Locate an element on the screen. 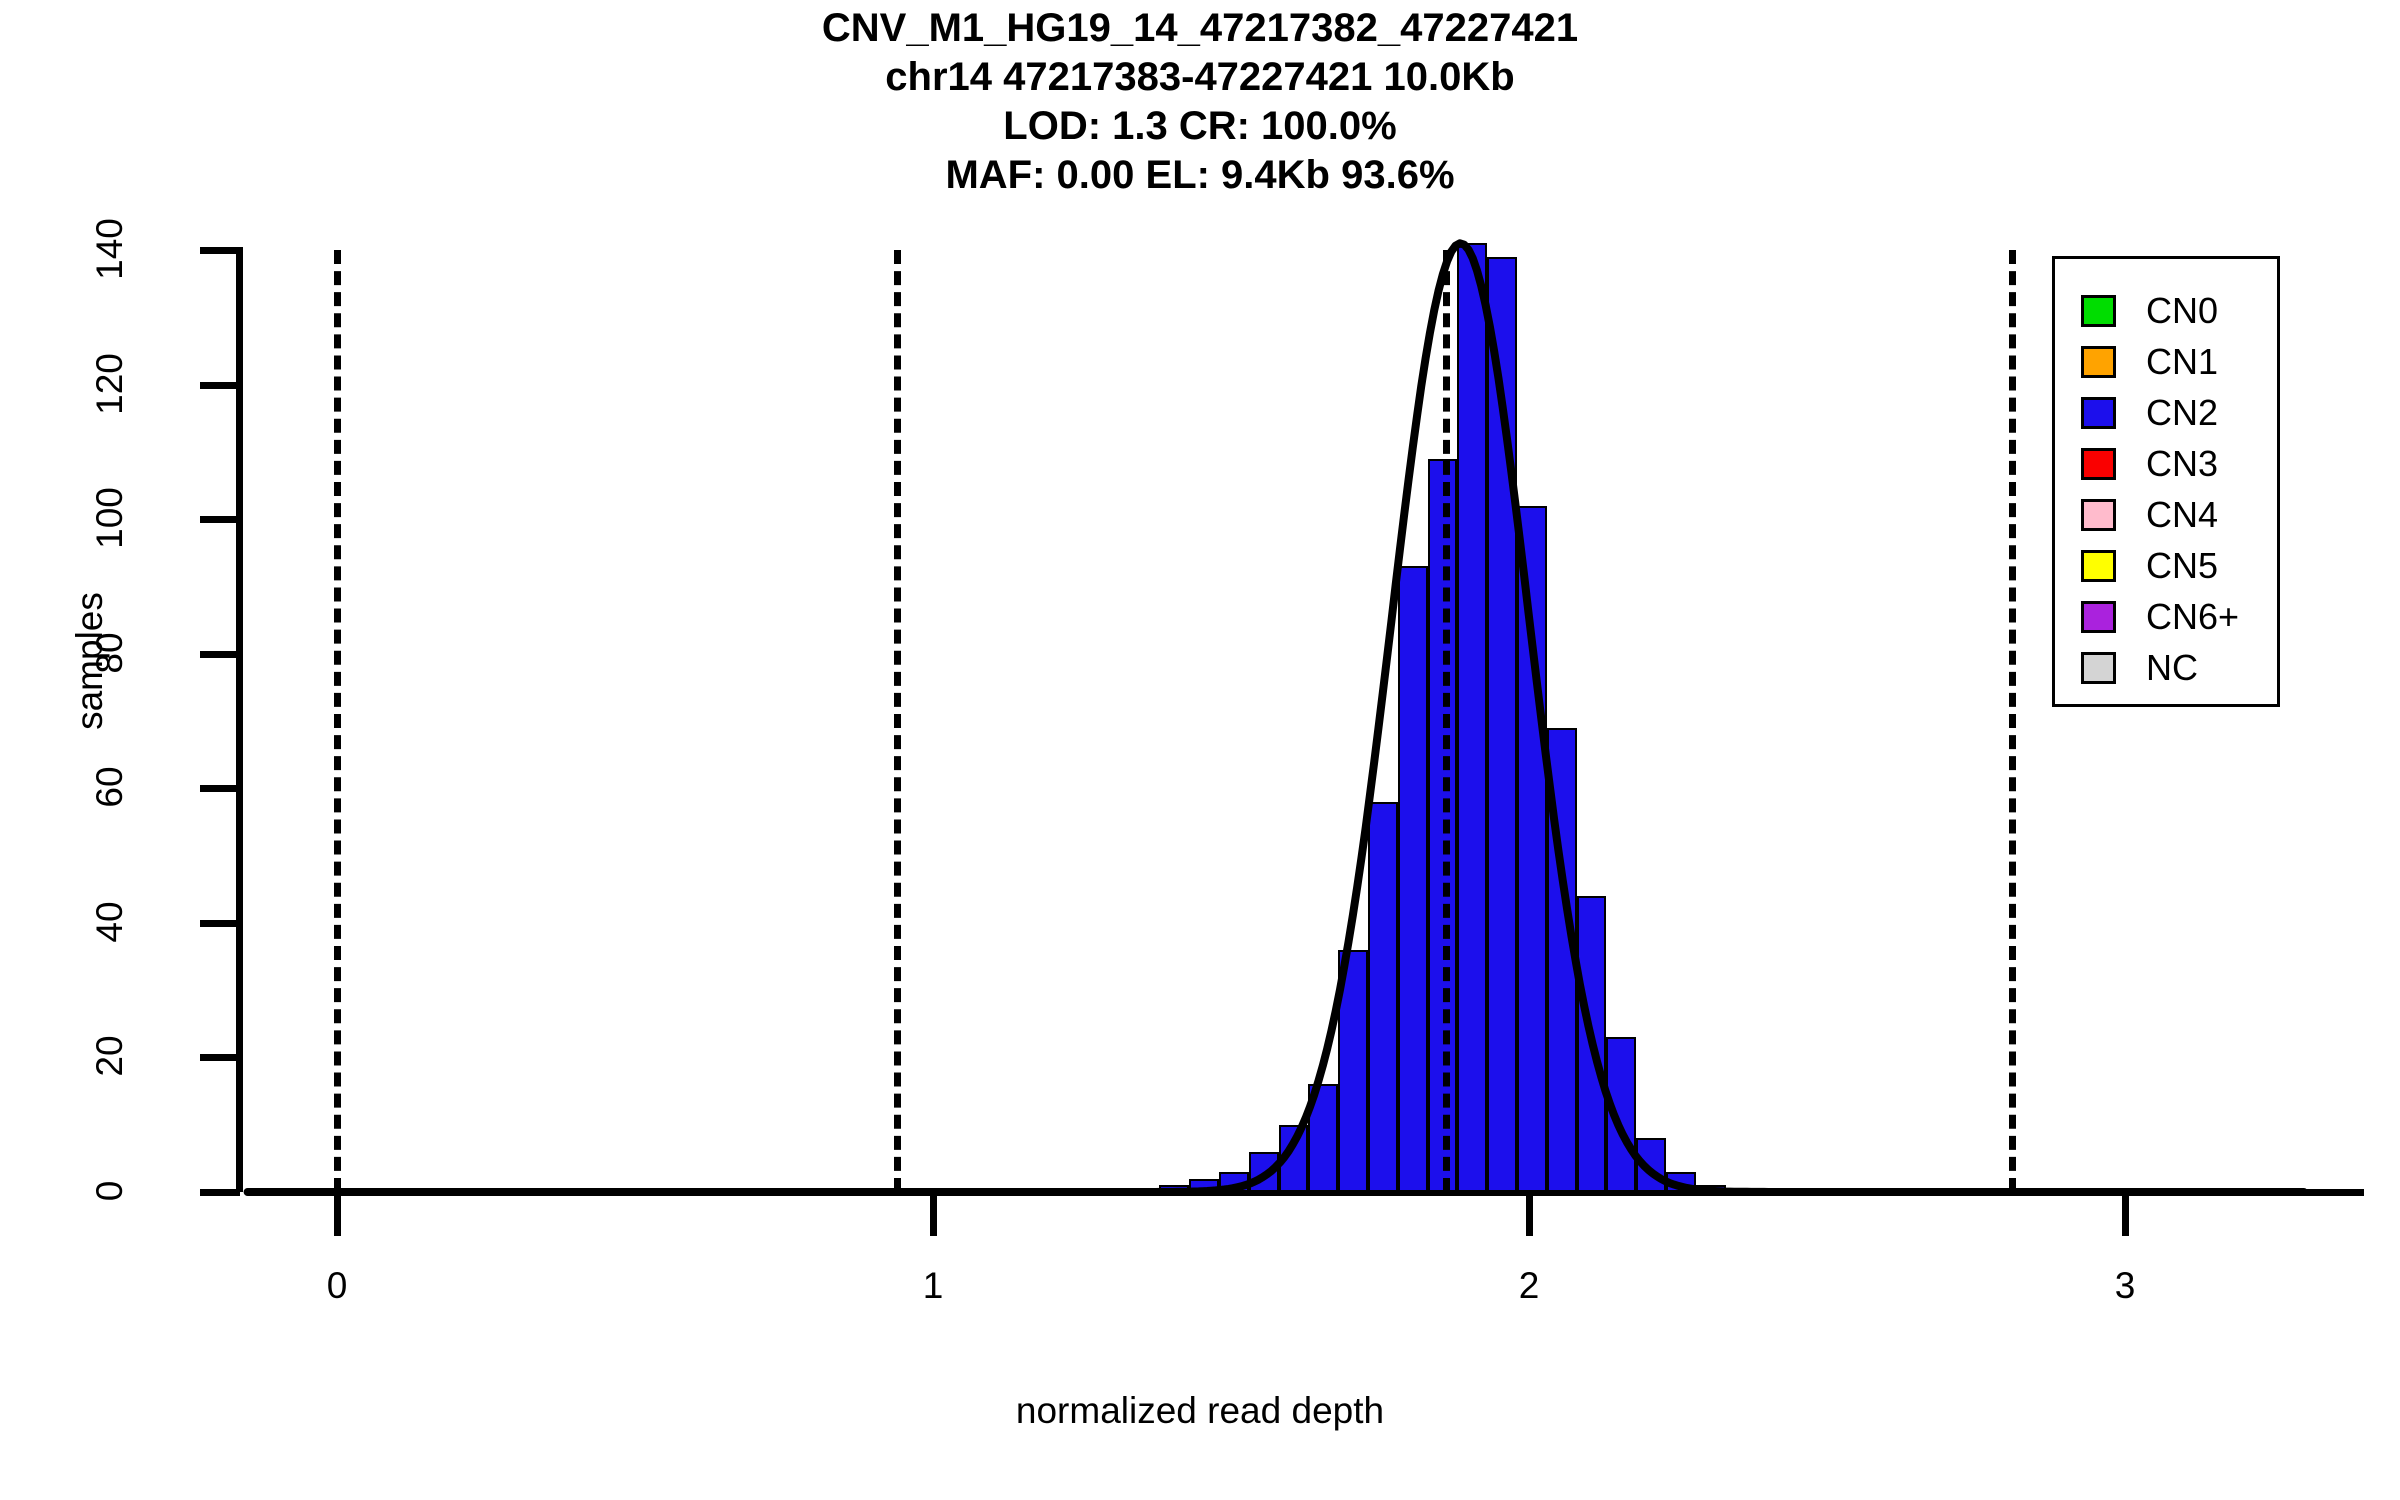  legend-item-label: CN6+ is located at coordinates (2193, 616).